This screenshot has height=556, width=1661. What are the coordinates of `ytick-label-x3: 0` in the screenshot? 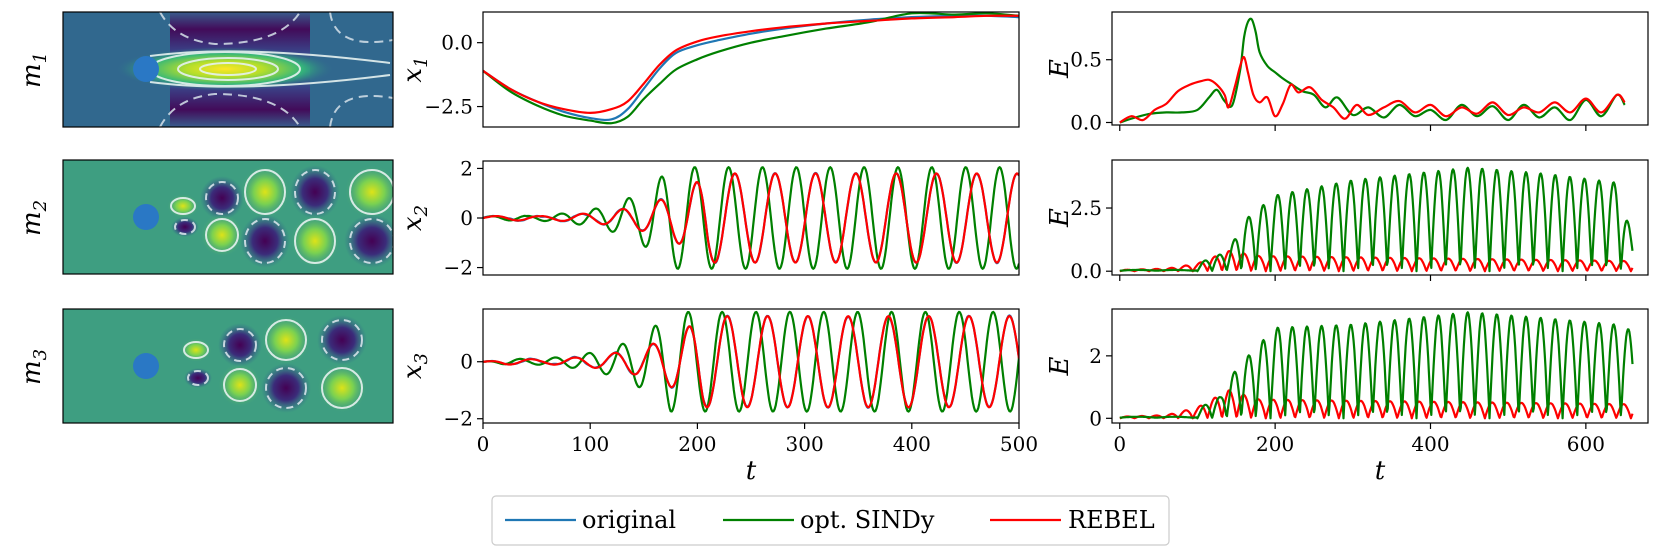 It's located at (466, 362).